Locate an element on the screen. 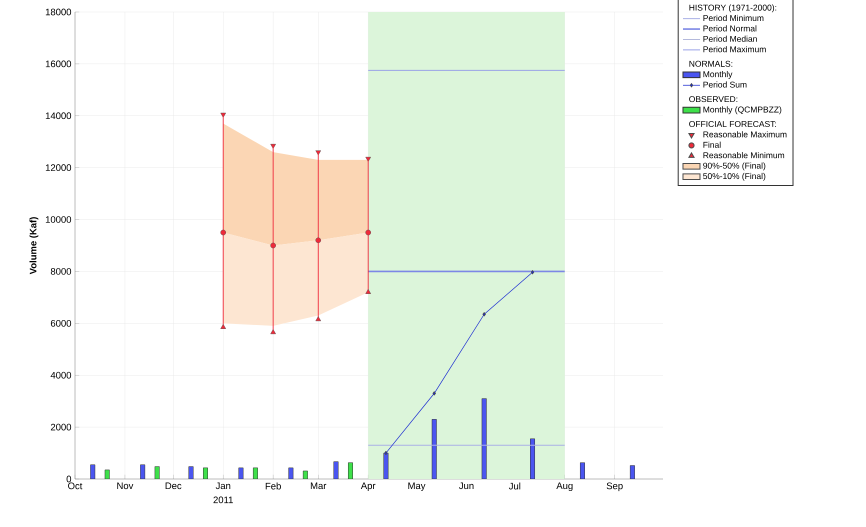 This screenshot has height=527, width=866. legend-label: Reasonable Minimum is located at coordinates (743, 155).